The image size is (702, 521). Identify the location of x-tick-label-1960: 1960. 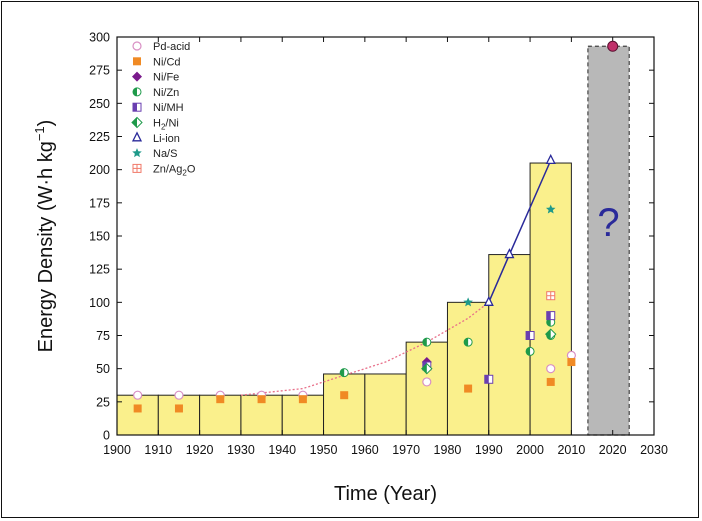
(365, 450).